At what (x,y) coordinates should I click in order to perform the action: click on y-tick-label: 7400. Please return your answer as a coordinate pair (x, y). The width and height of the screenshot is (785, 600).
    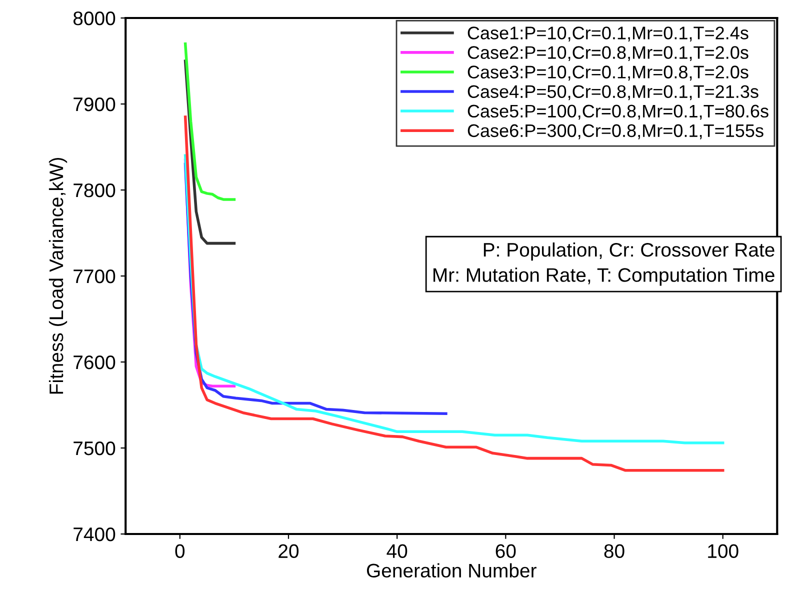
    Looking at the image, I should click on (95, 534).